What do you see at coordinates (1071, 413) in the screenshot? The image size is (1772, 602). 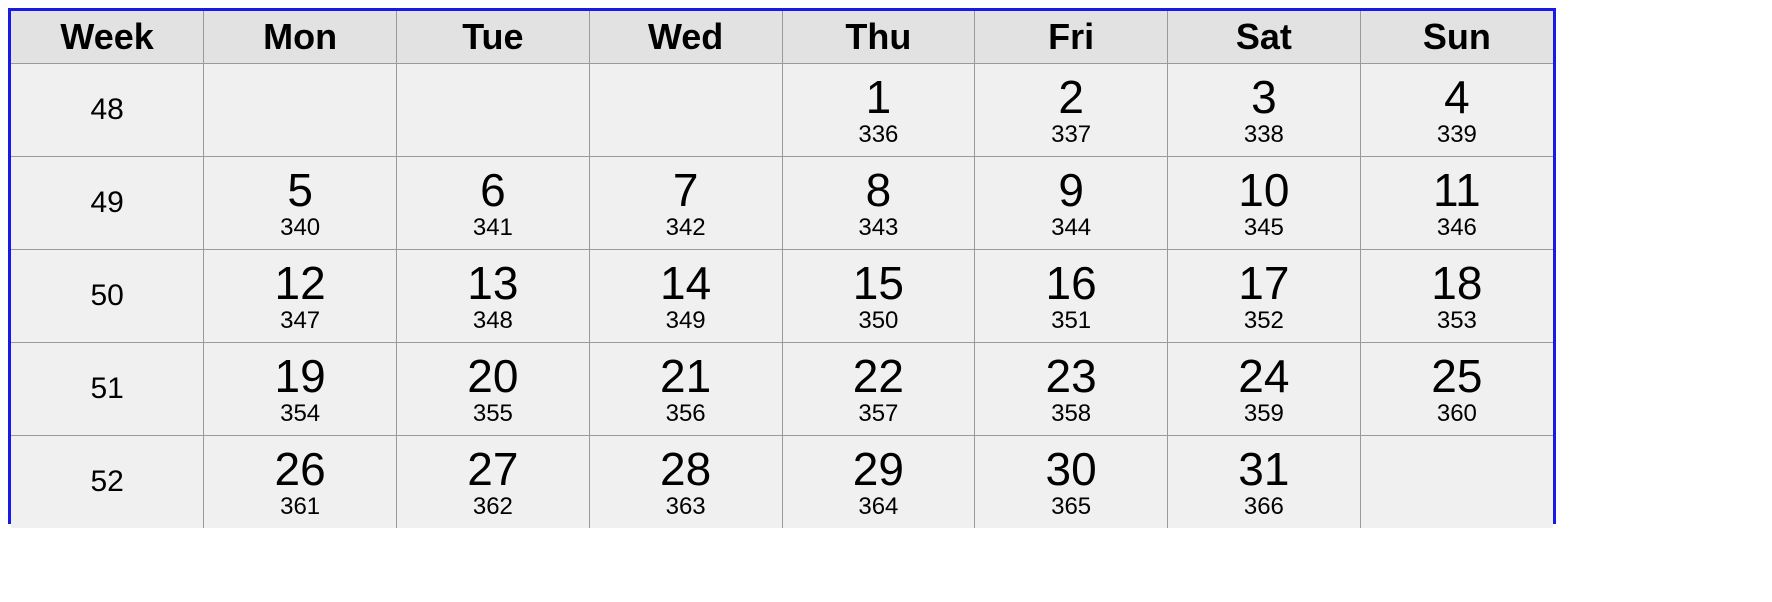 I see `day-of-year: 358` at bounding box center [1071, 413].